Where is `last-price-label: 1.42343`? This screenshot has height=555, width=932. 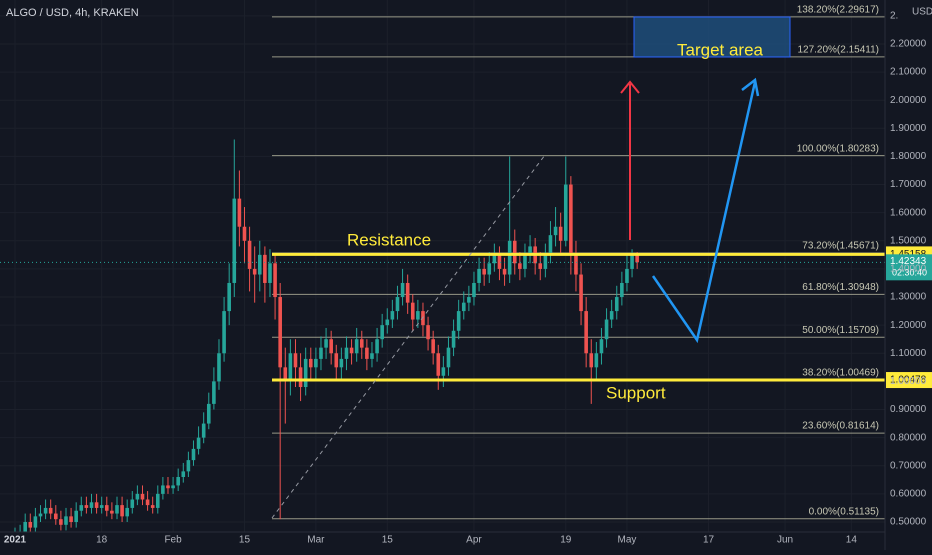 last-price-label: 1.42343 is located at coordinates (908, 261).